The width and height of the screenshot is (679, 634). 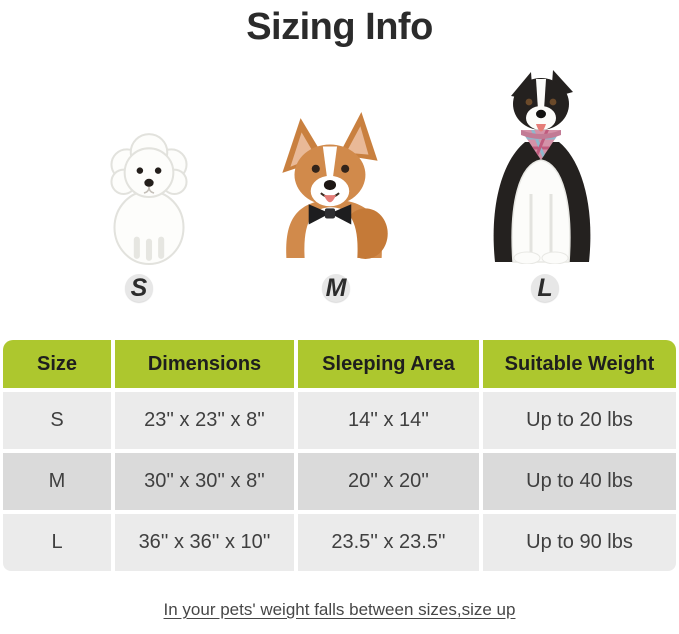 What do you see at coordinates (579, 481) in the screenshot?
I see `table-cell-m-weight: Up to 40 lbs` at bounding box center [579, 481].